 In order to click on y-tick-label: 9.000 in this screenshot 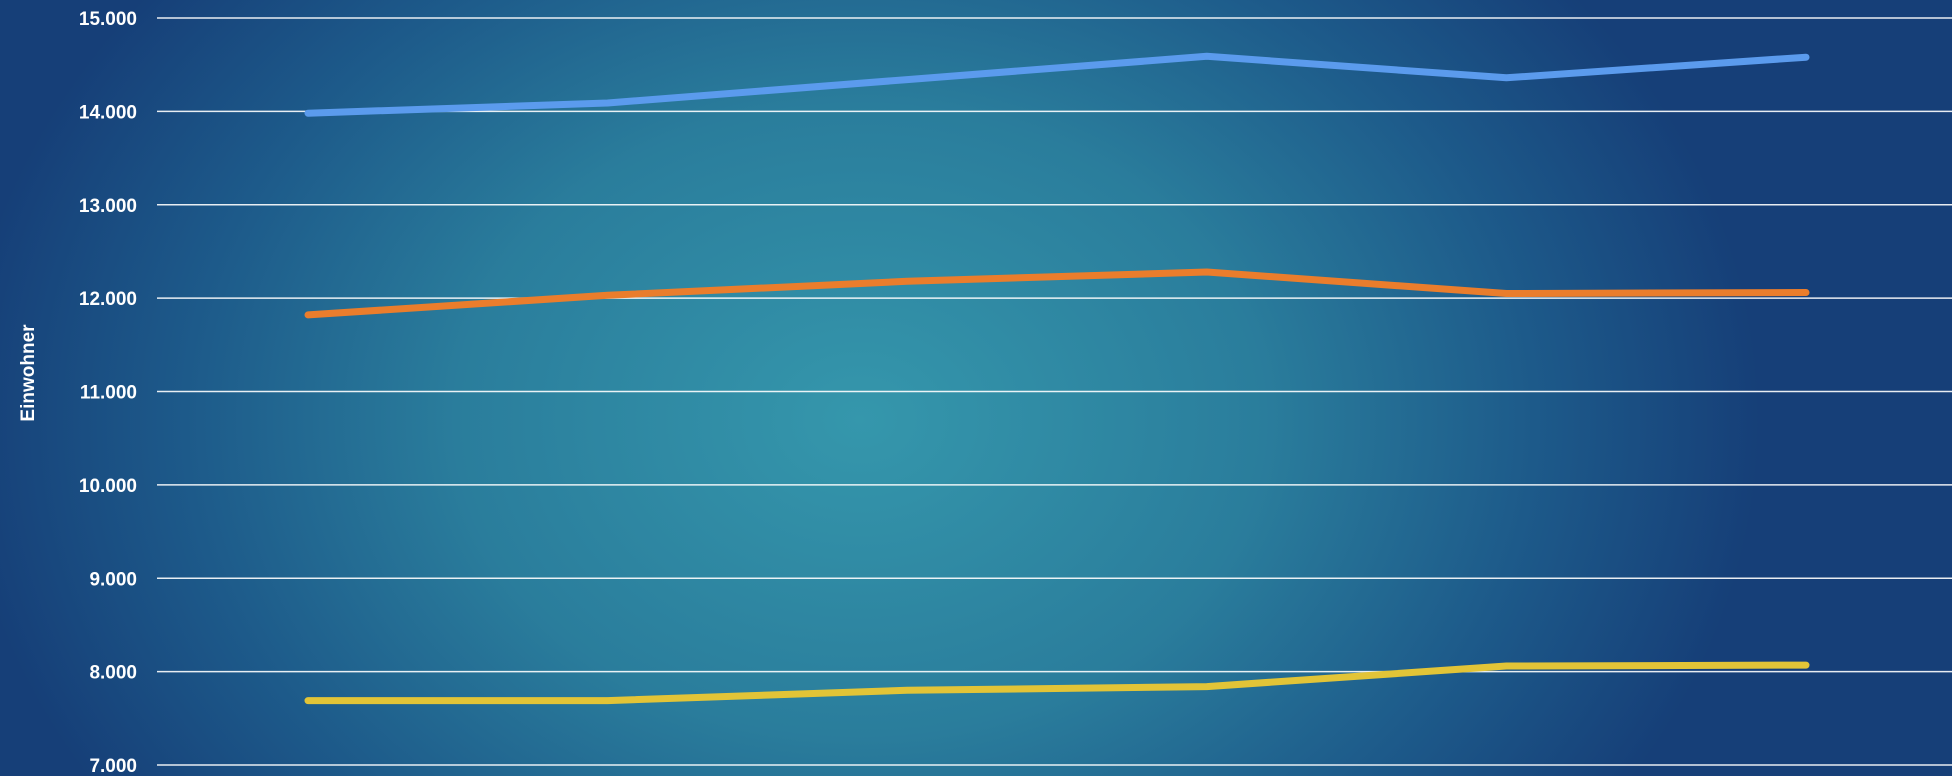, I will do `click(113, 579)`.